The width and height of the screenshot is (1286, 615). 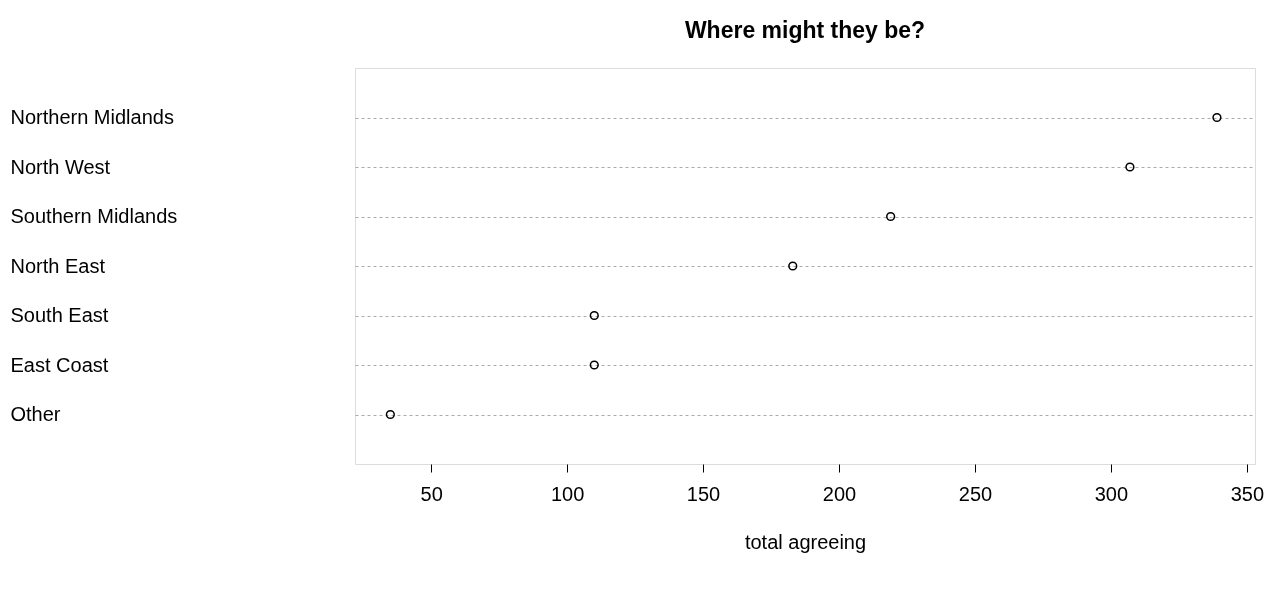 What do you see at coordinates (703, 493) in the screenshot?
I see `x-tick-label: 150` at bounding box center [703, 493].